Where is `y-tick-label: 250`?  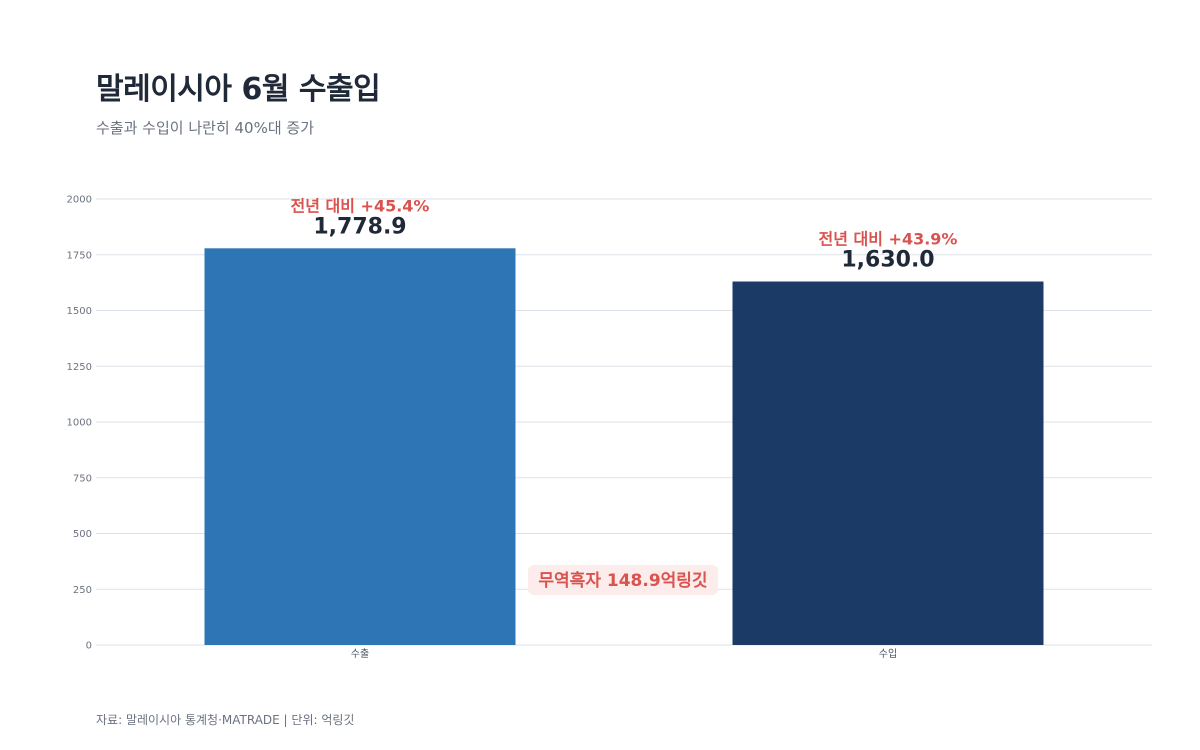
y-tick-label: 250 is located at coordinates (82, 590).